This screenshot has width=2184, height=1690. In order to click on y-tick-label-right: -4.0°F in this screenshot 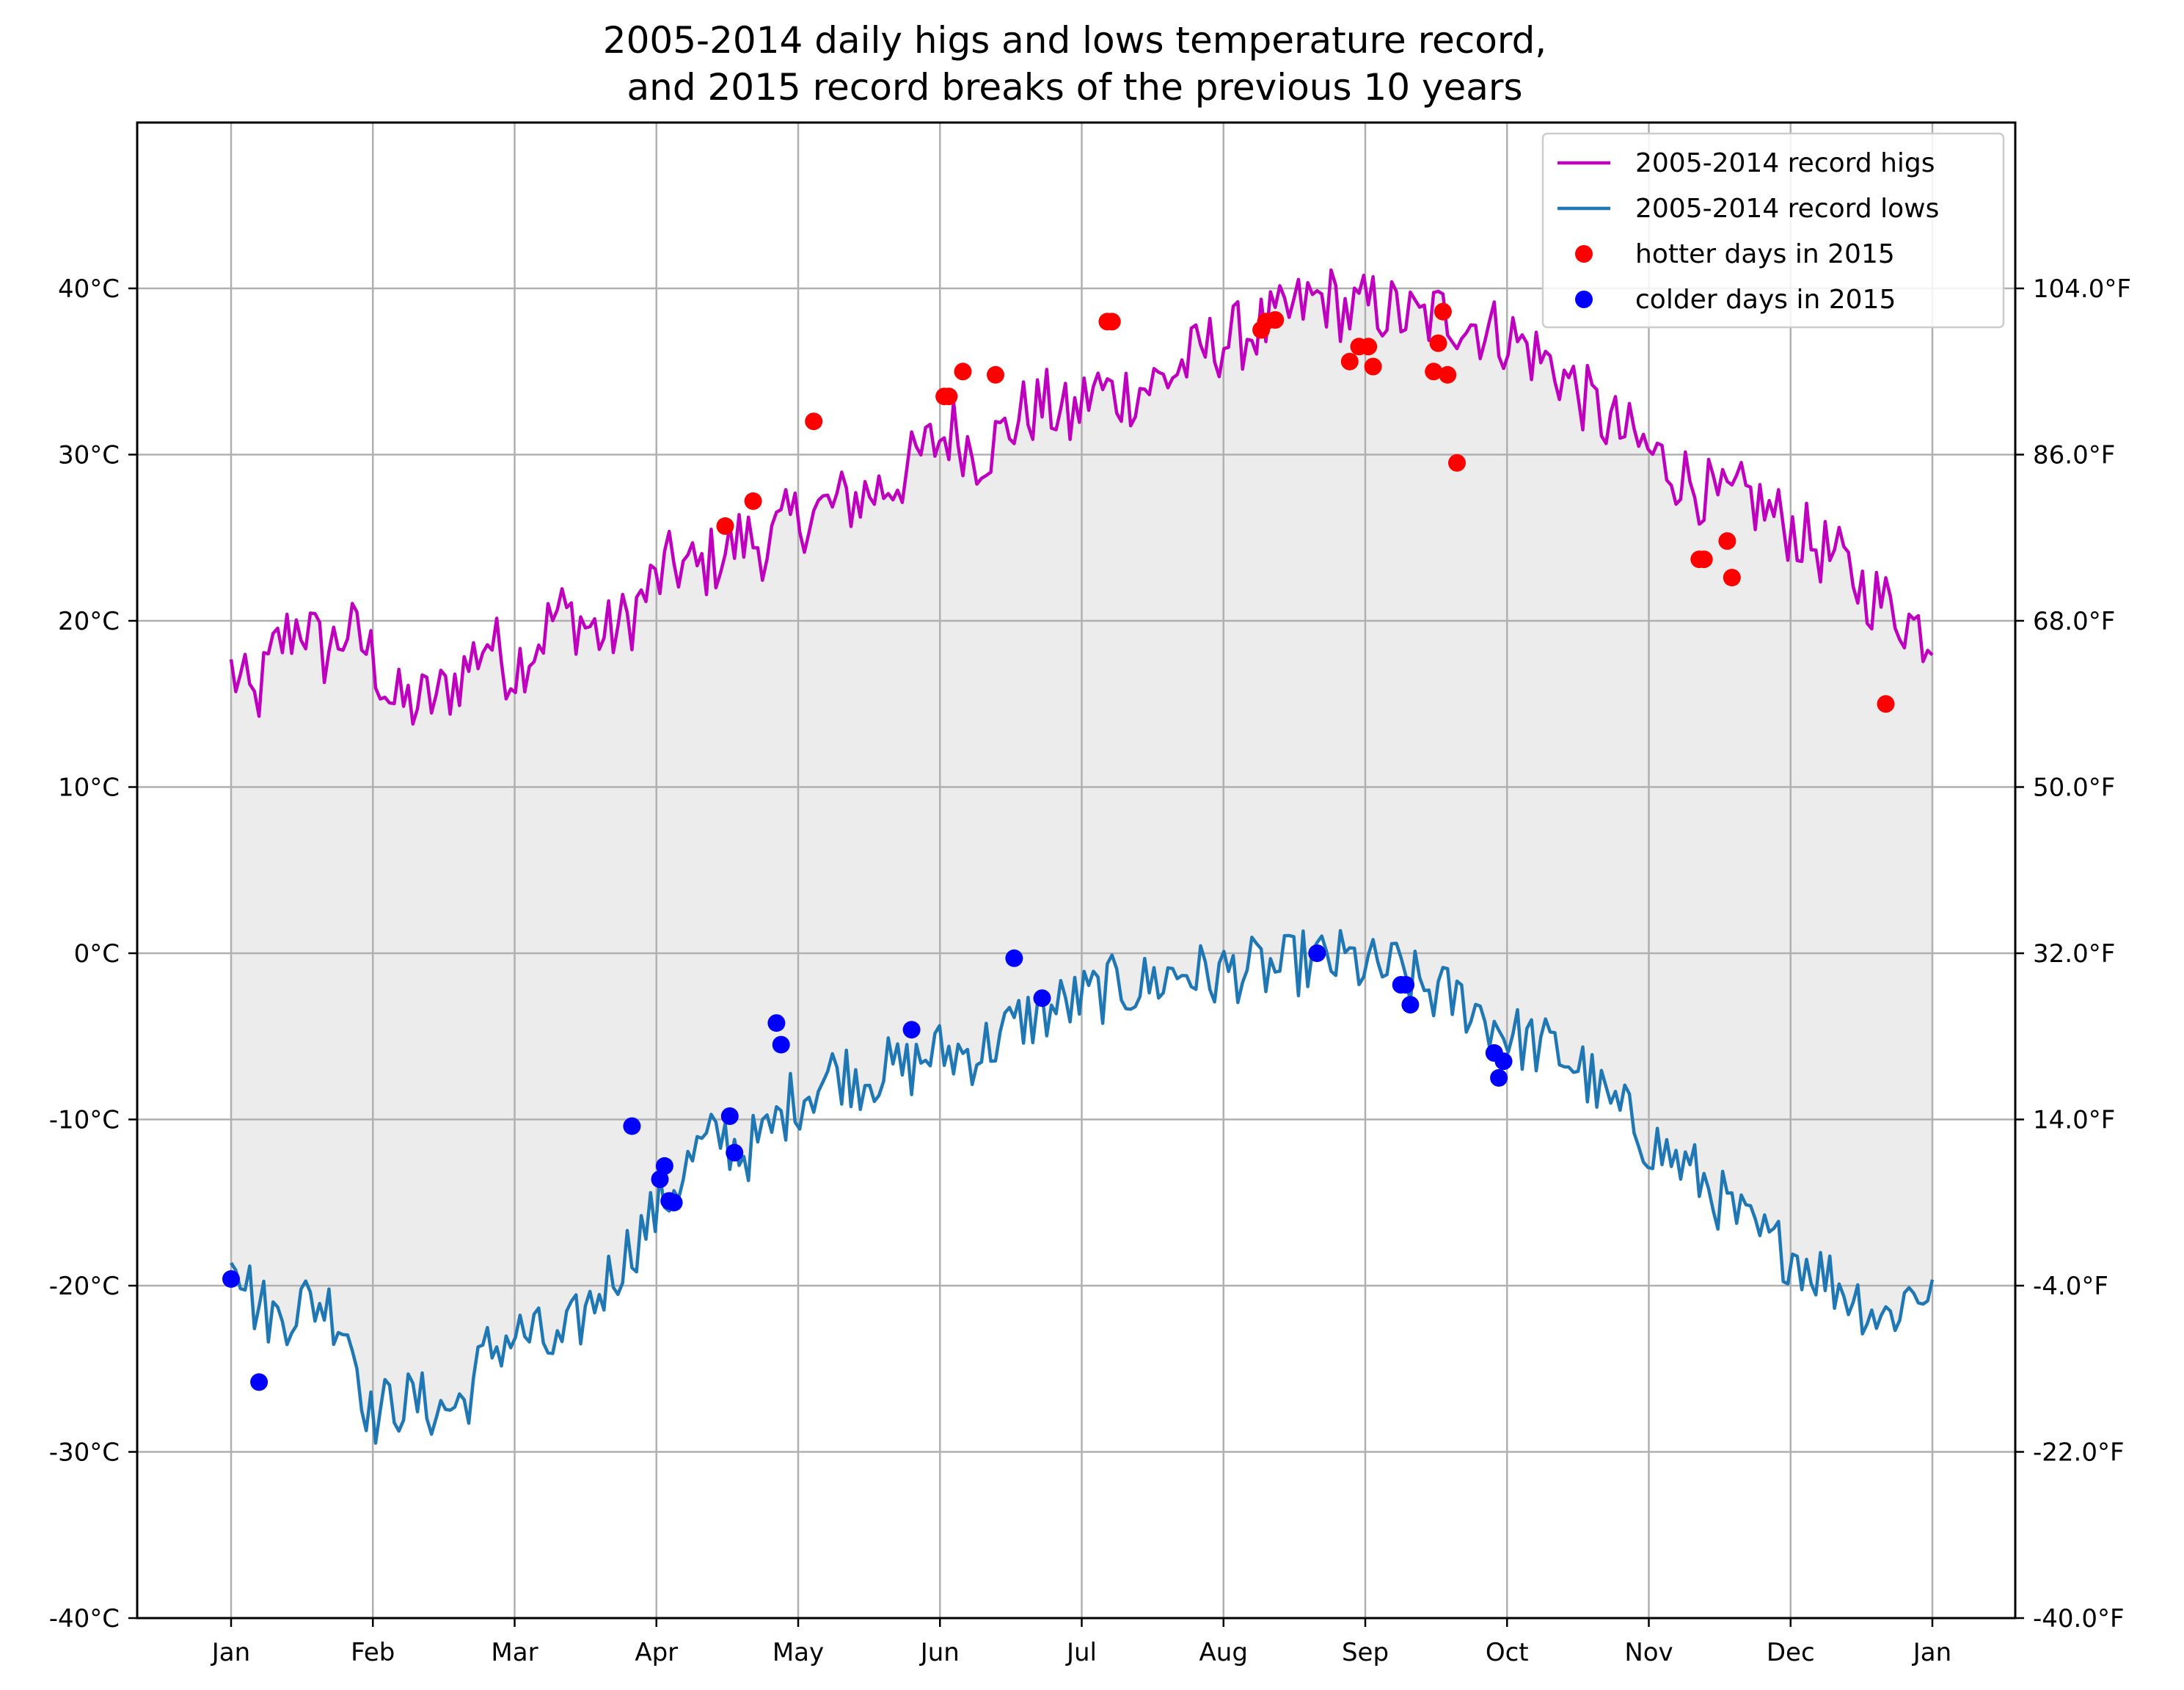, I will do `click(2070, 1286)`.